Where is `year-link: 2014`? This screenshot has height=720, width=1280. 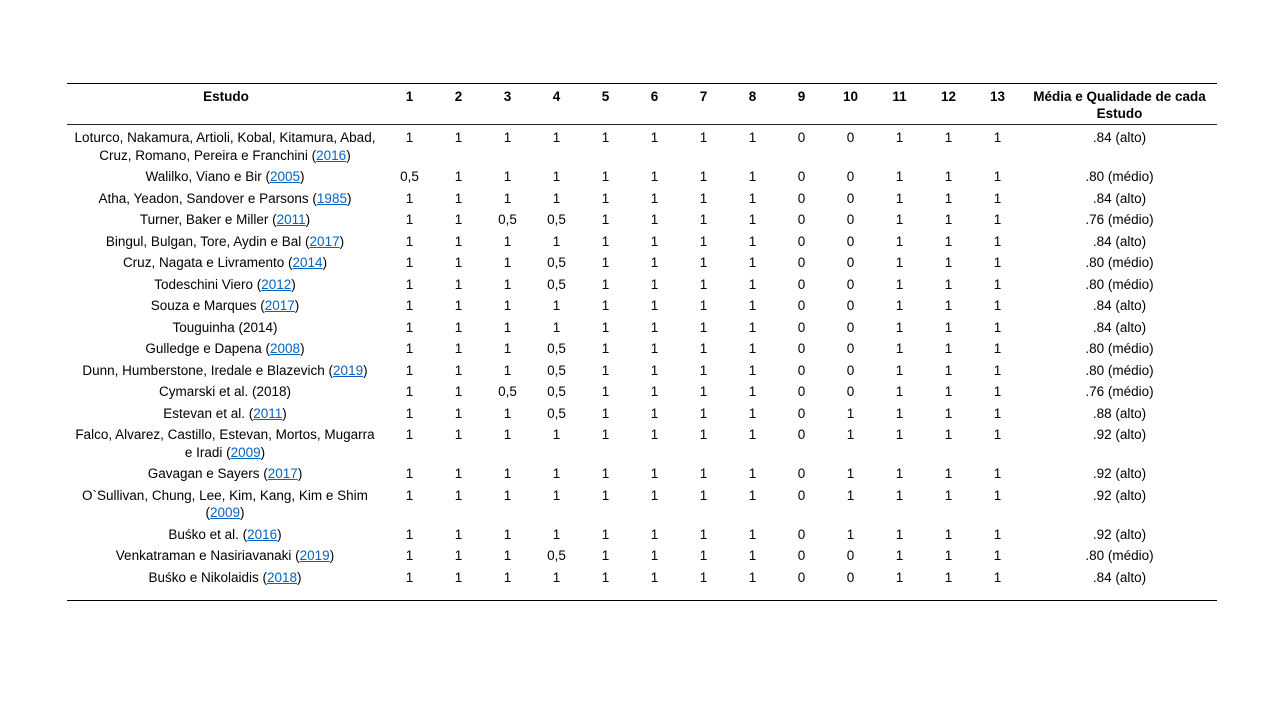 year-link: 2014 is located at coordinates (307, 262).